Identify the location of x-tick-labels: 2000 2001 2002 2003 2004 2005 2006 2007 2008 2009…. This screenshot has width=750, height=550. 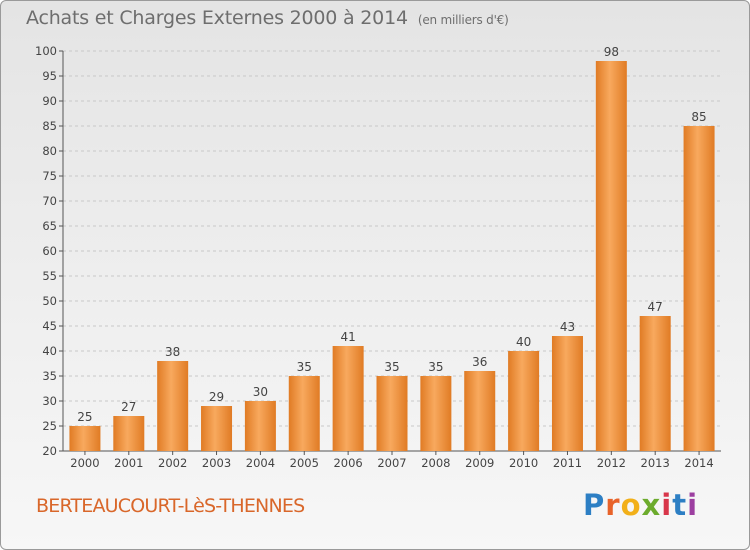
(391, 463).